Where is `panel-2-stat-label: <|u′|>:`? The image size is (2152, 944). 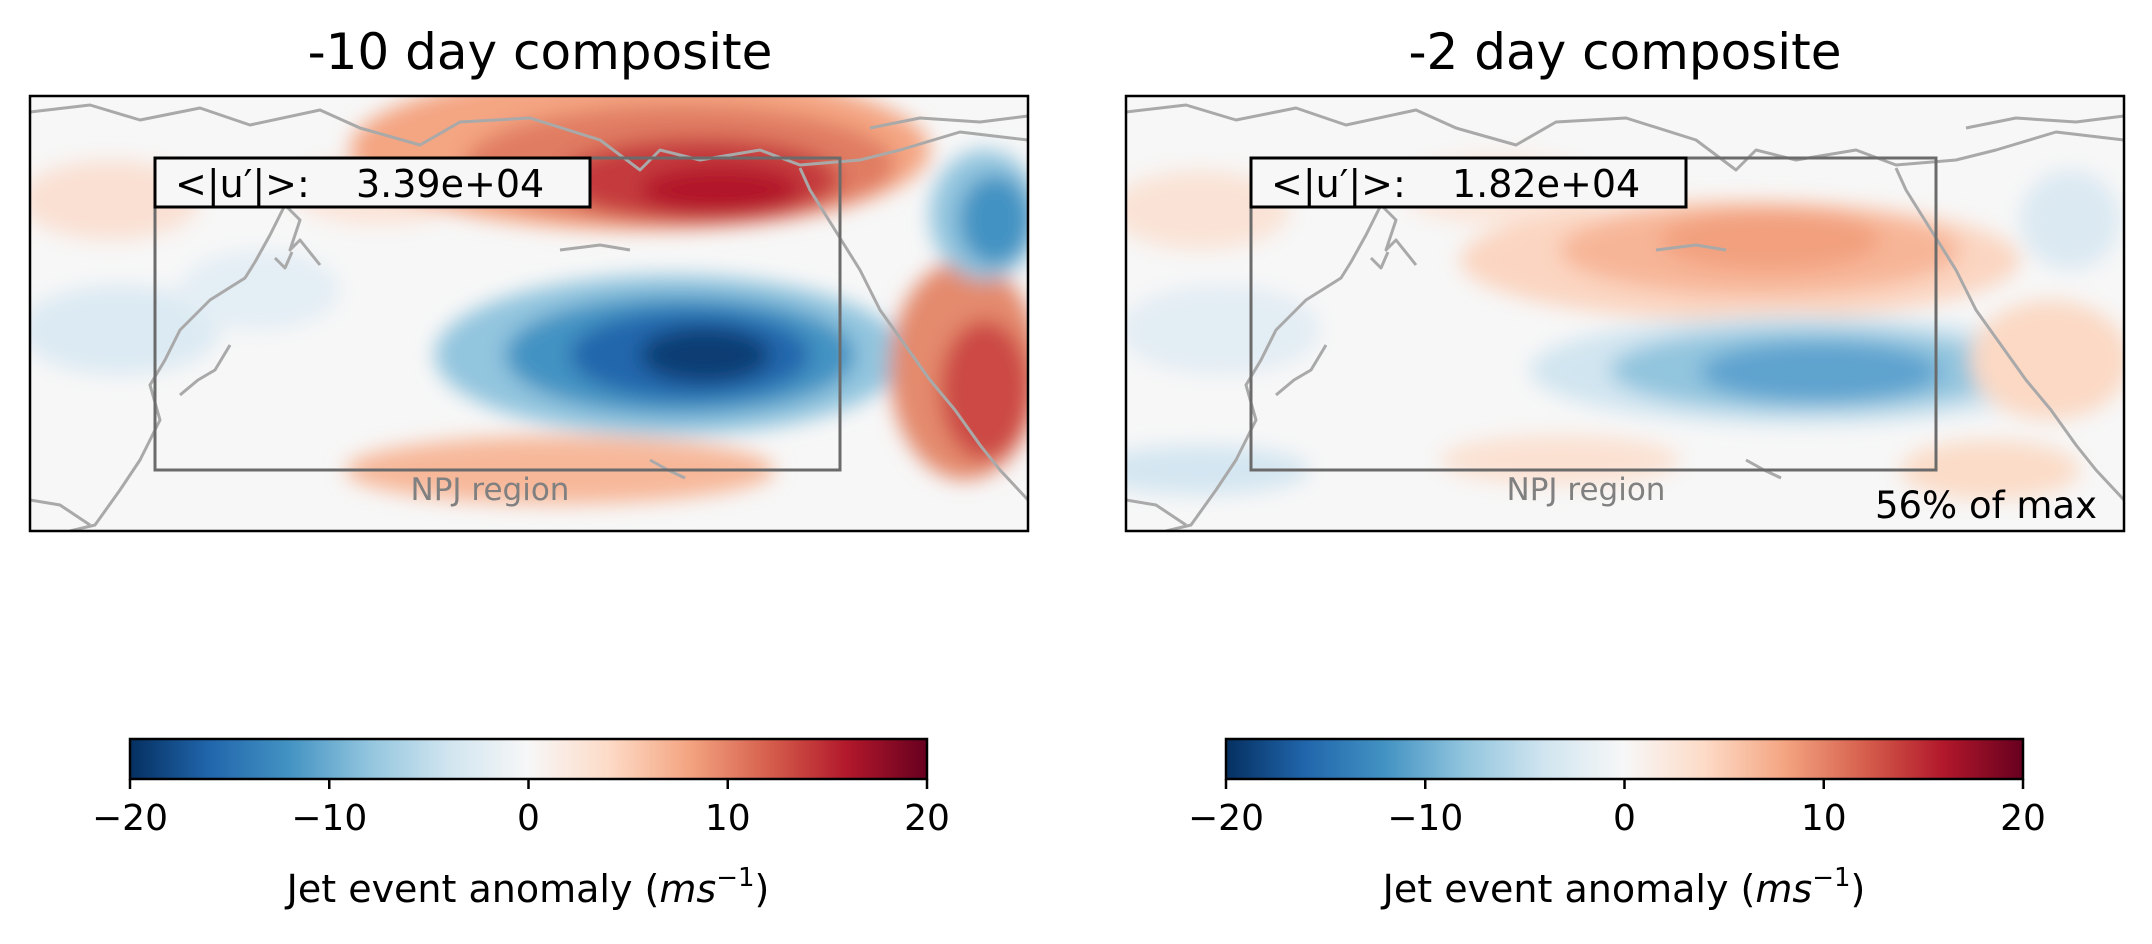
panel-2-stat-label: <|u′|>: is located at coordinates (1338, 184).